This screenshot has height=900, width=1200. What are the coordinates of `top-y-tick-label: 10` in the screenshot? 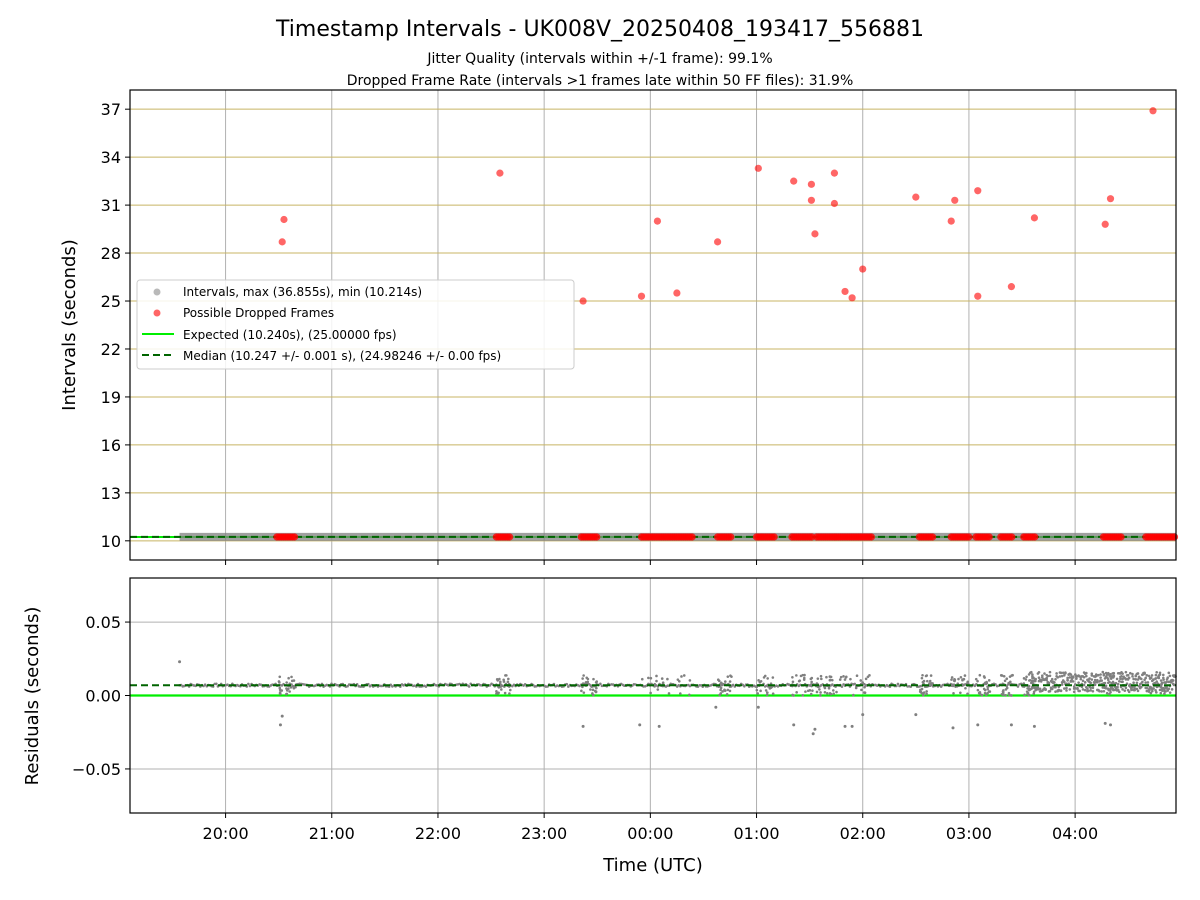 It's located at (111, 541).